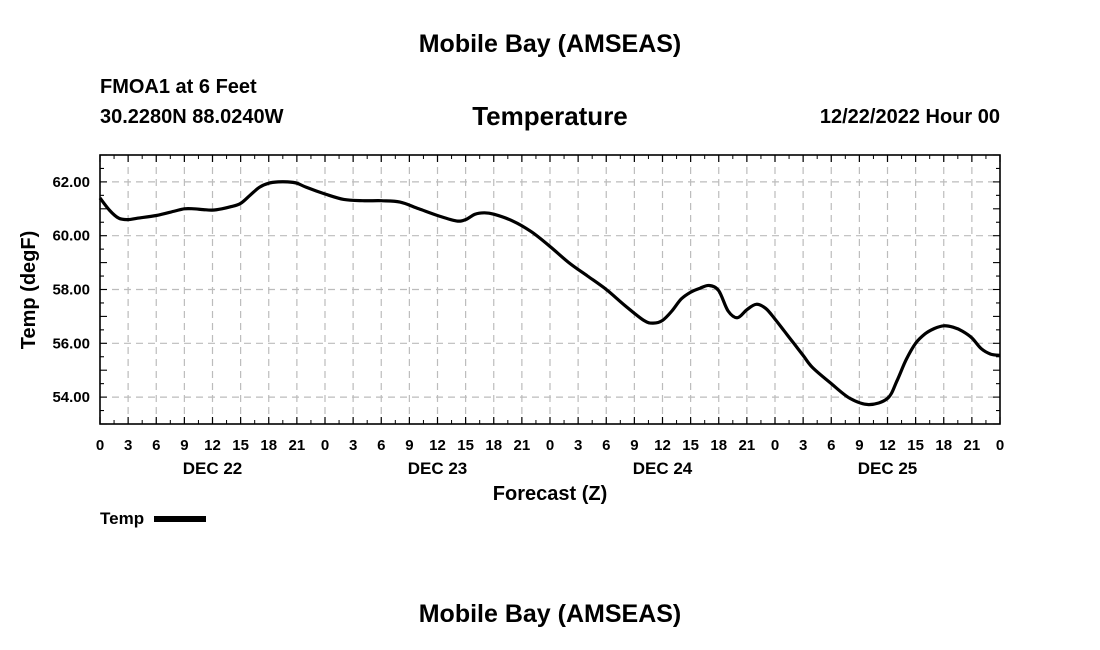  What do you see at coordinates (663, 468) in the screenshot?
I see `x-day-label: DEC 24` at bounding box center [663, 468].